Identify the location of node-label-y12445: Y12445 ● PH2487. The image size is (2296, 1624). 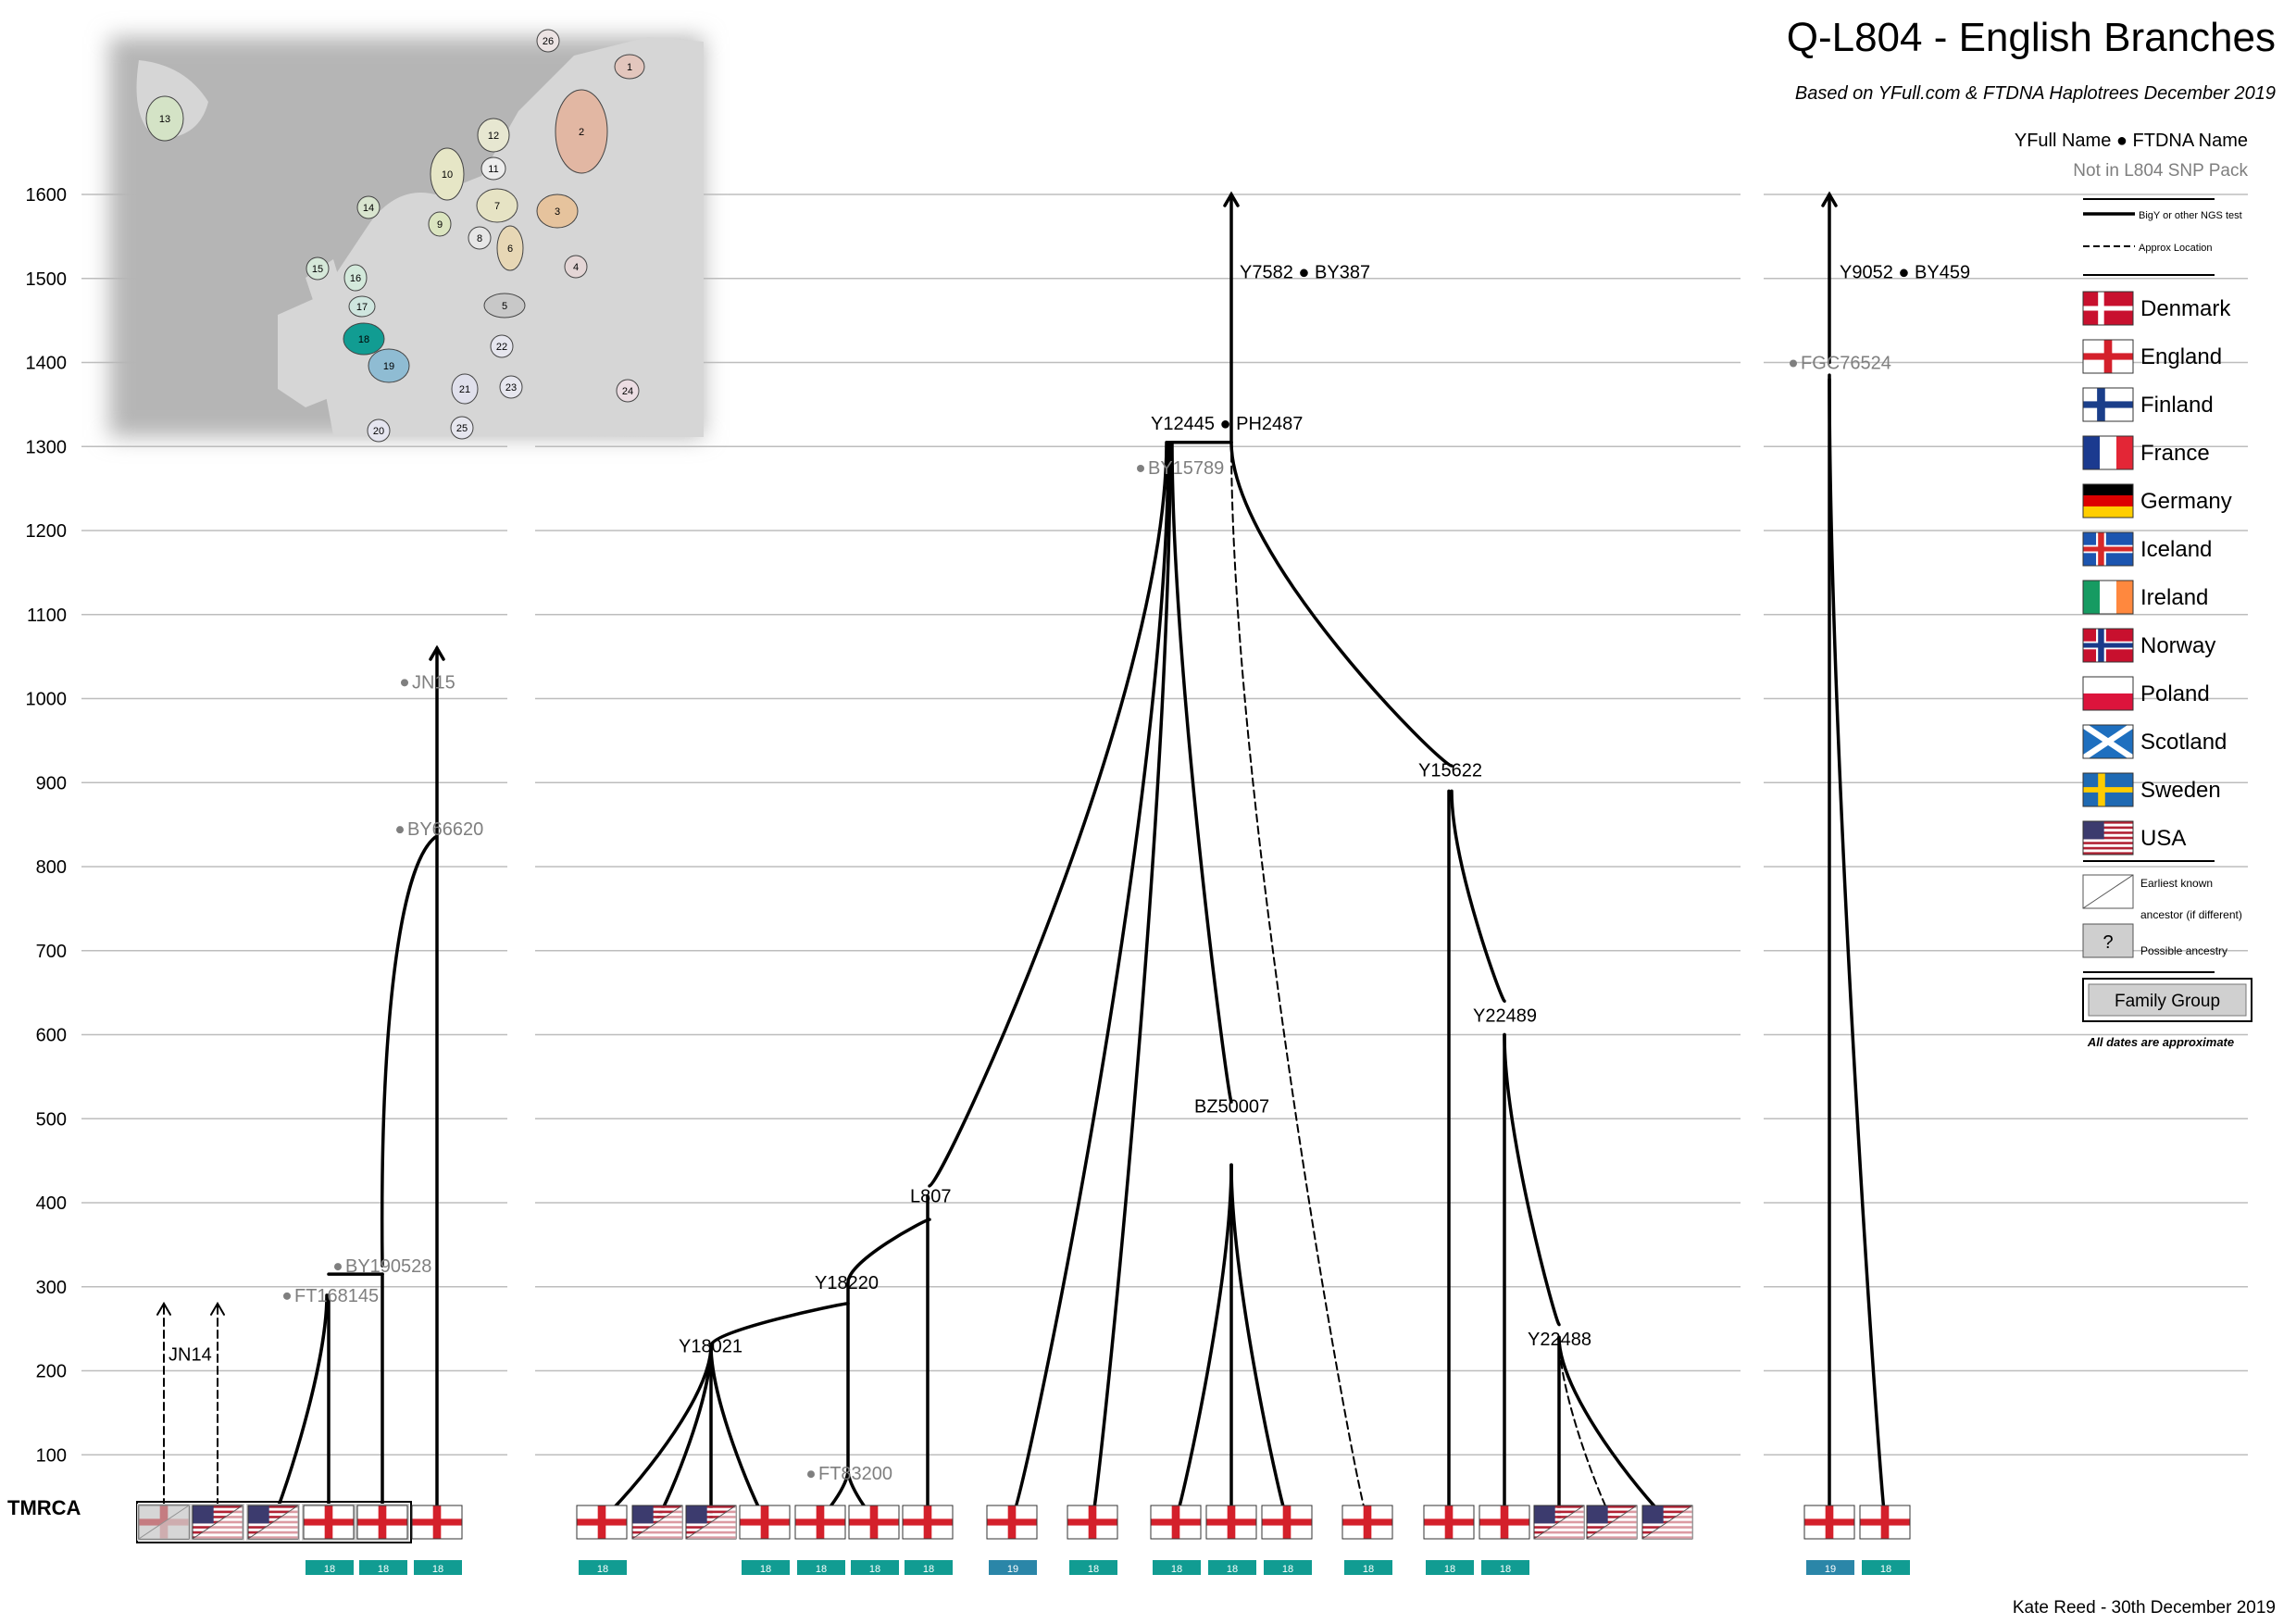
(1227, 424).